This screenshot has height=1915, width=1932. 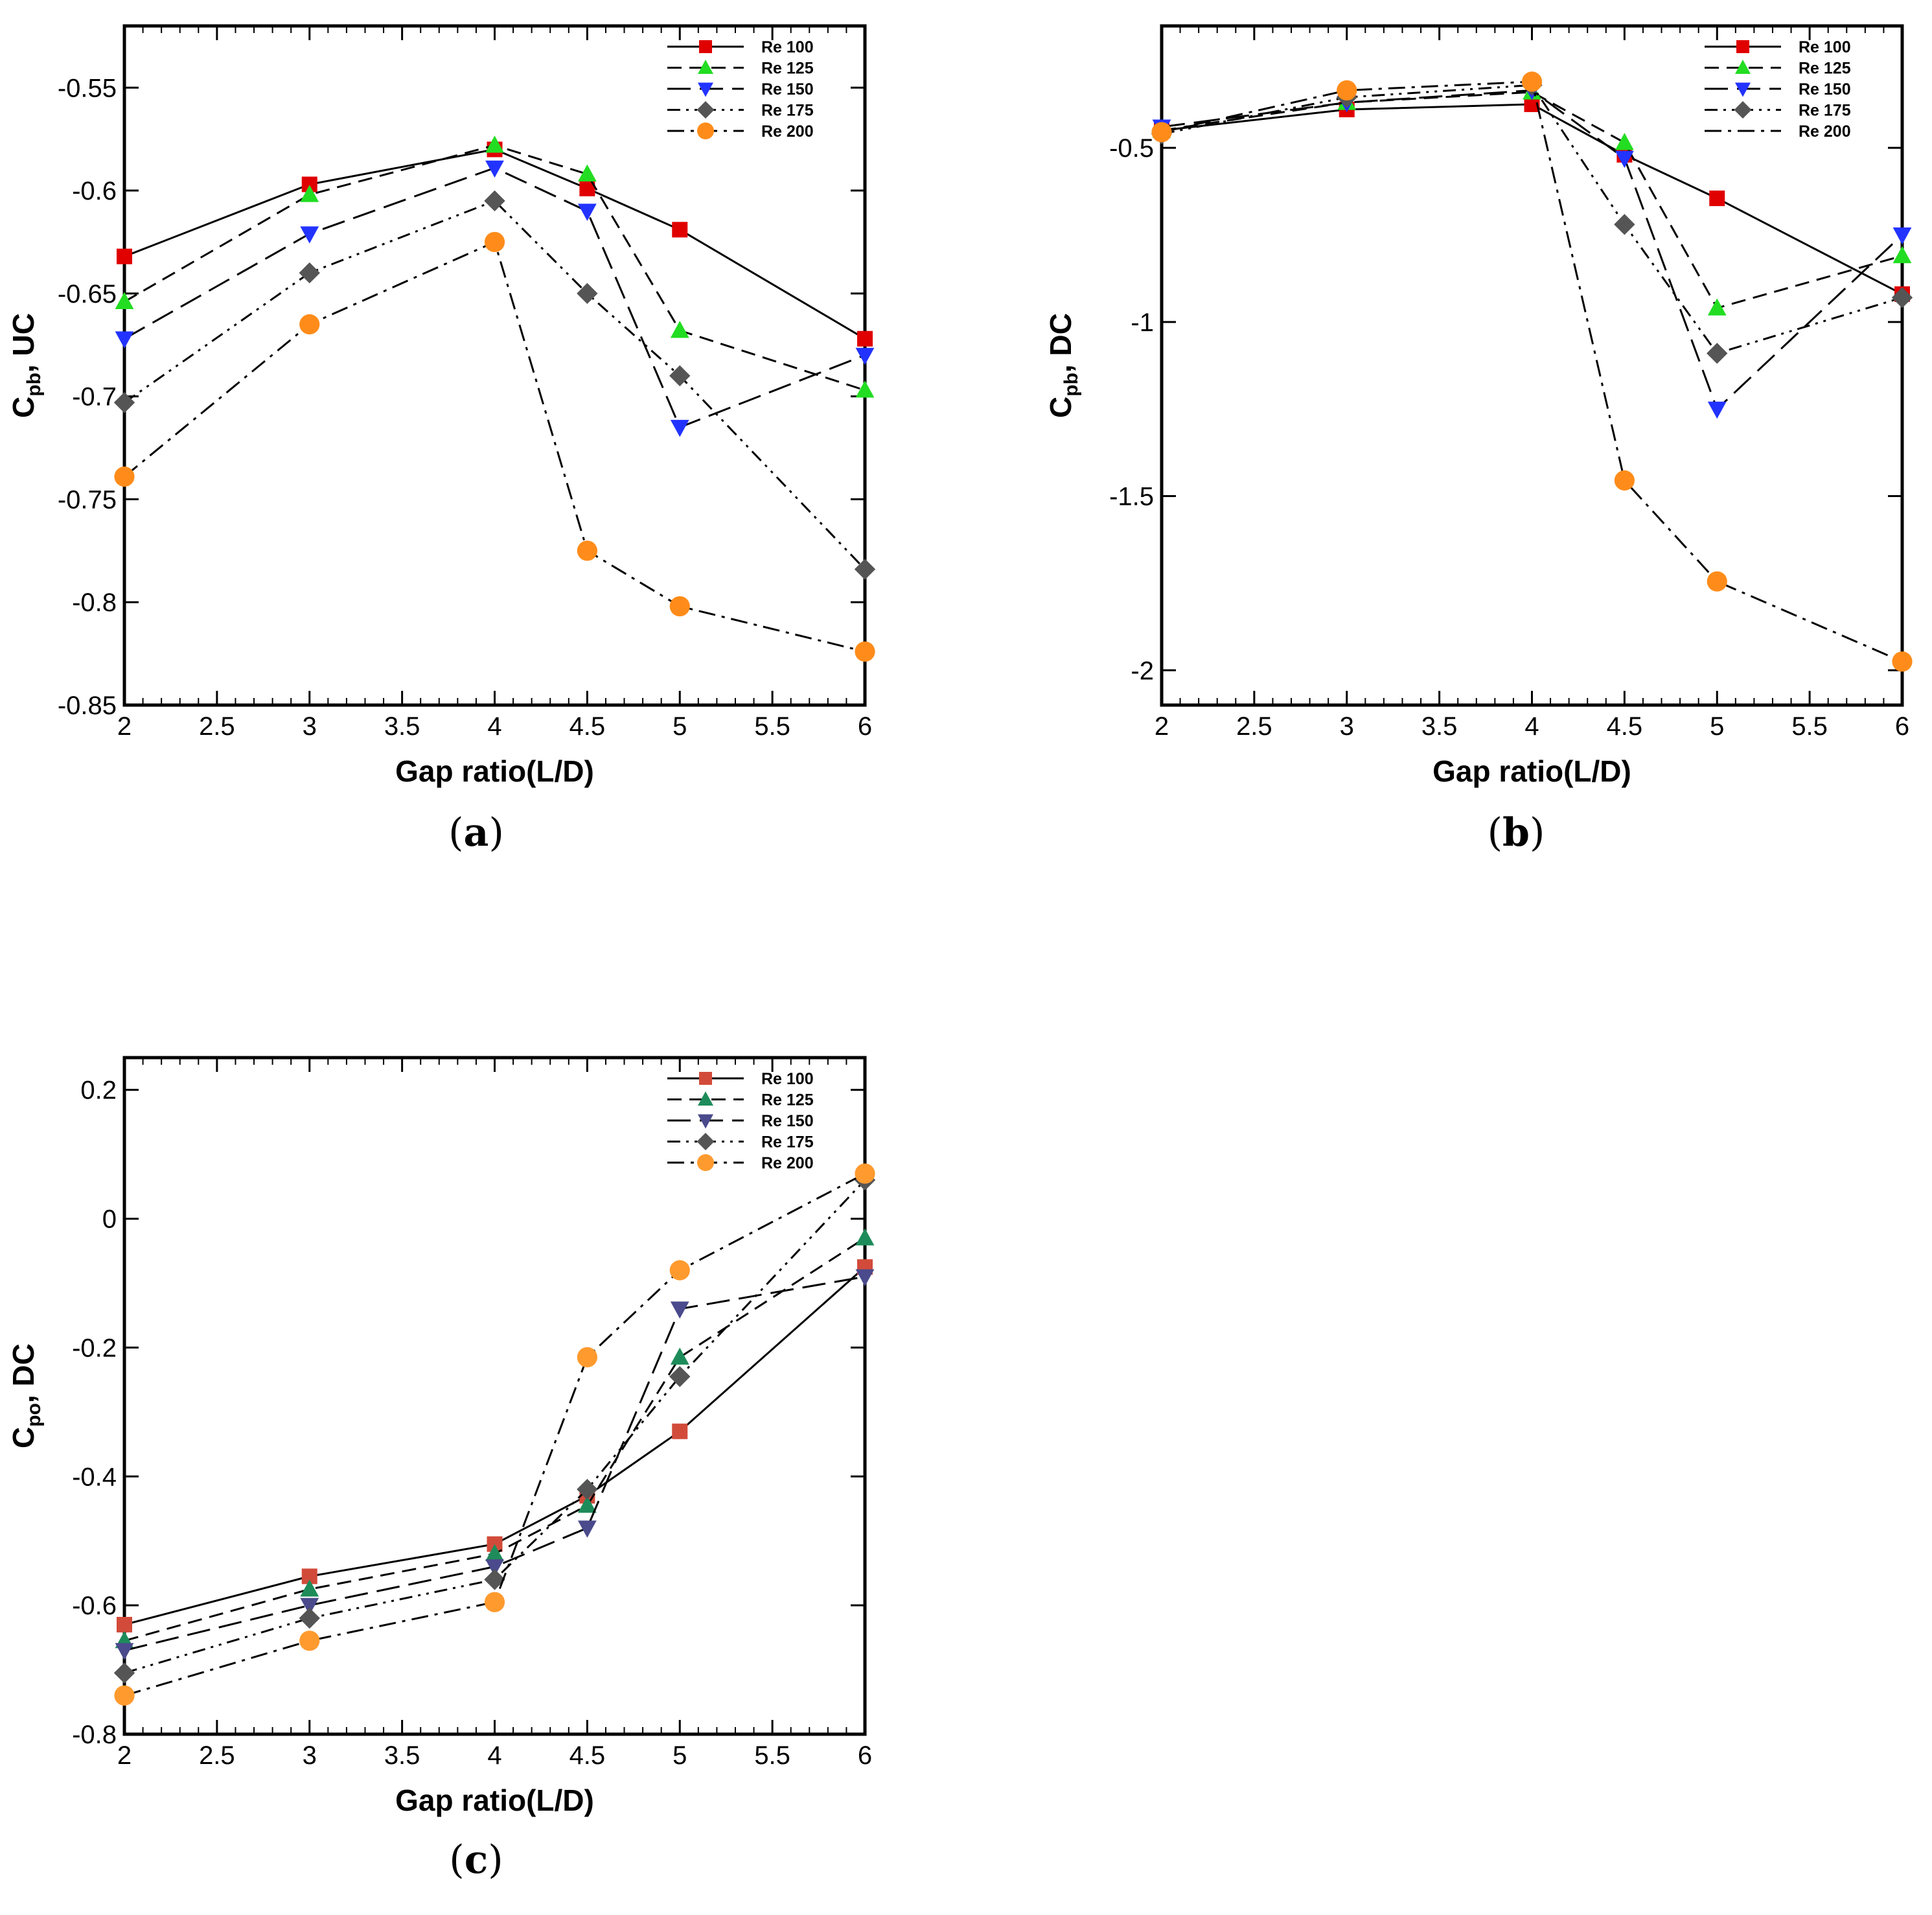 I want to click on y-tick-label: -0.75, so click(x=88, y=500).